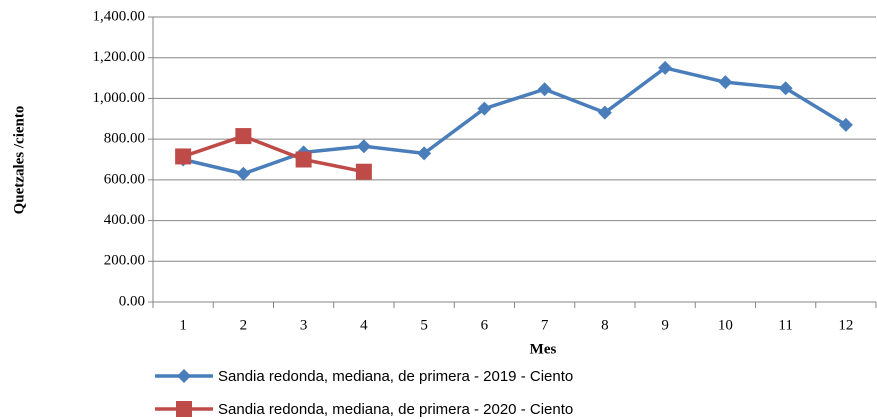 This screenshot has width=877, height=419. Describe the element at coordinates (545, 325) in the screenshot. I see `x-tick-label: 7` at that location.